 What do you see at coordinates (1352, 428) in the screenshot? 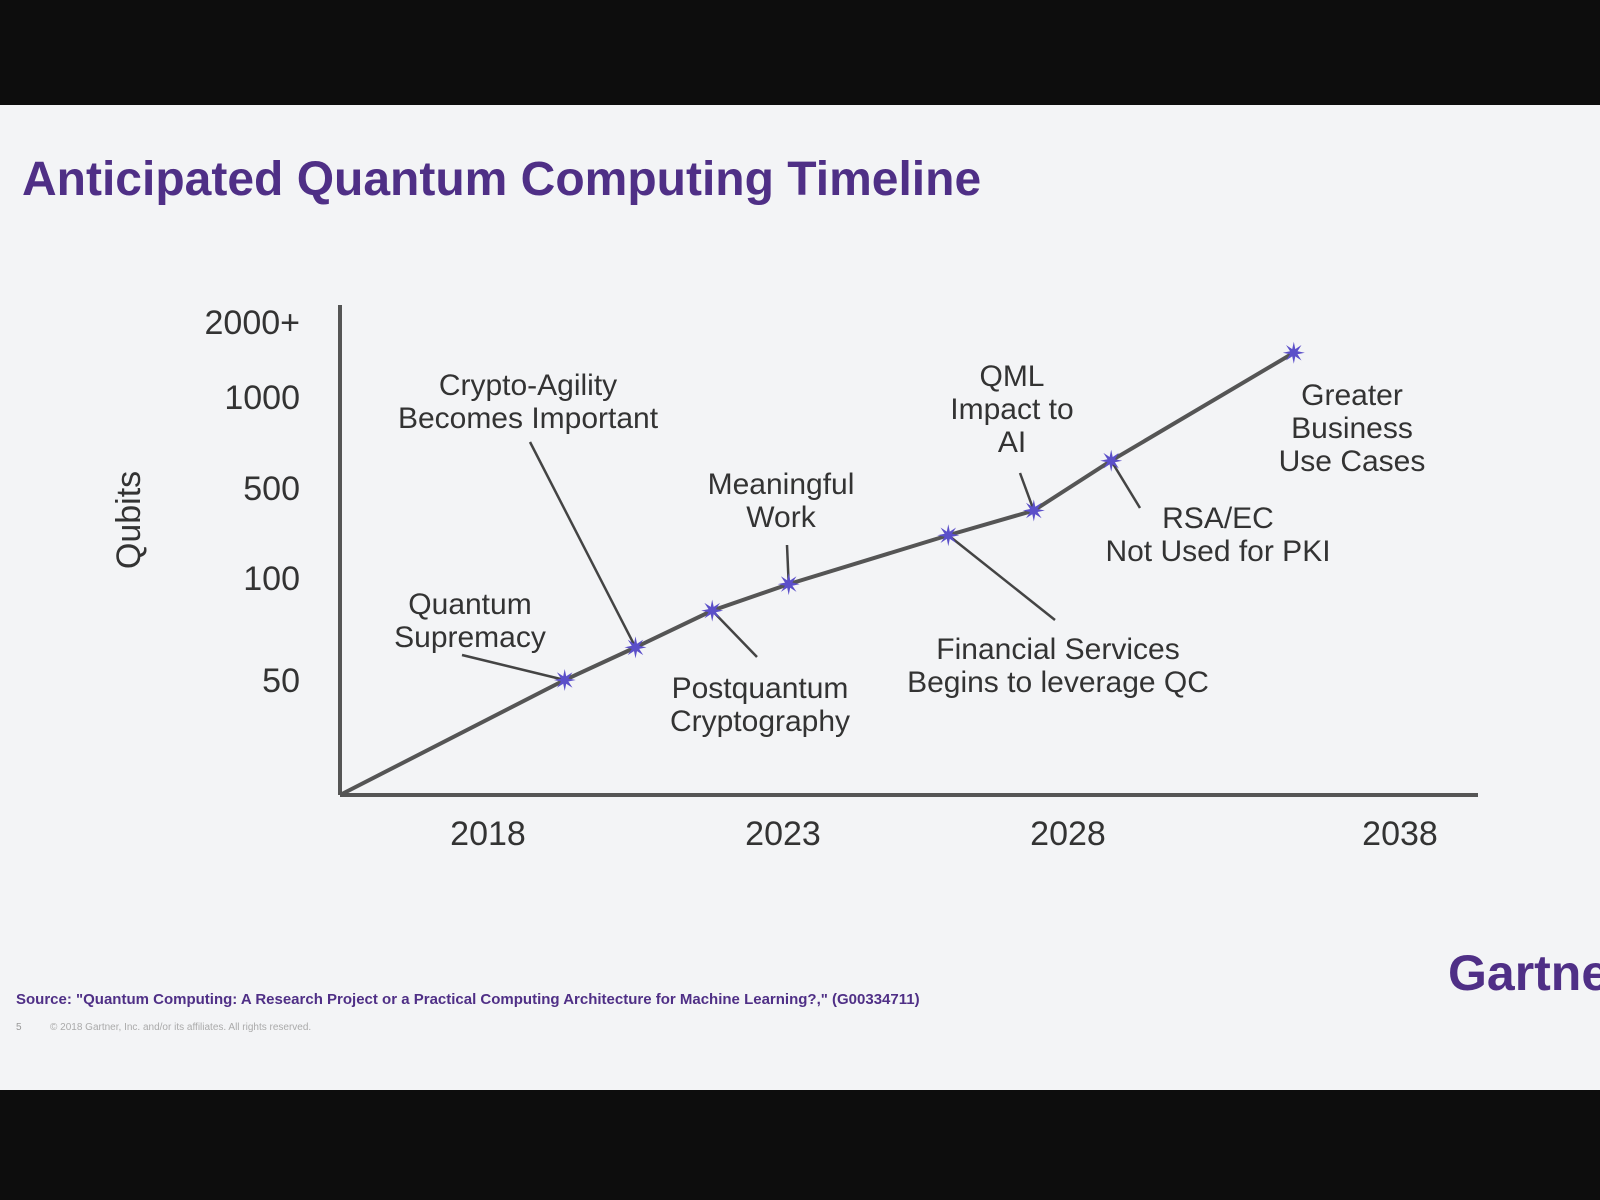
I see `annotation-line: Business` at bounding box center [1352, 428].